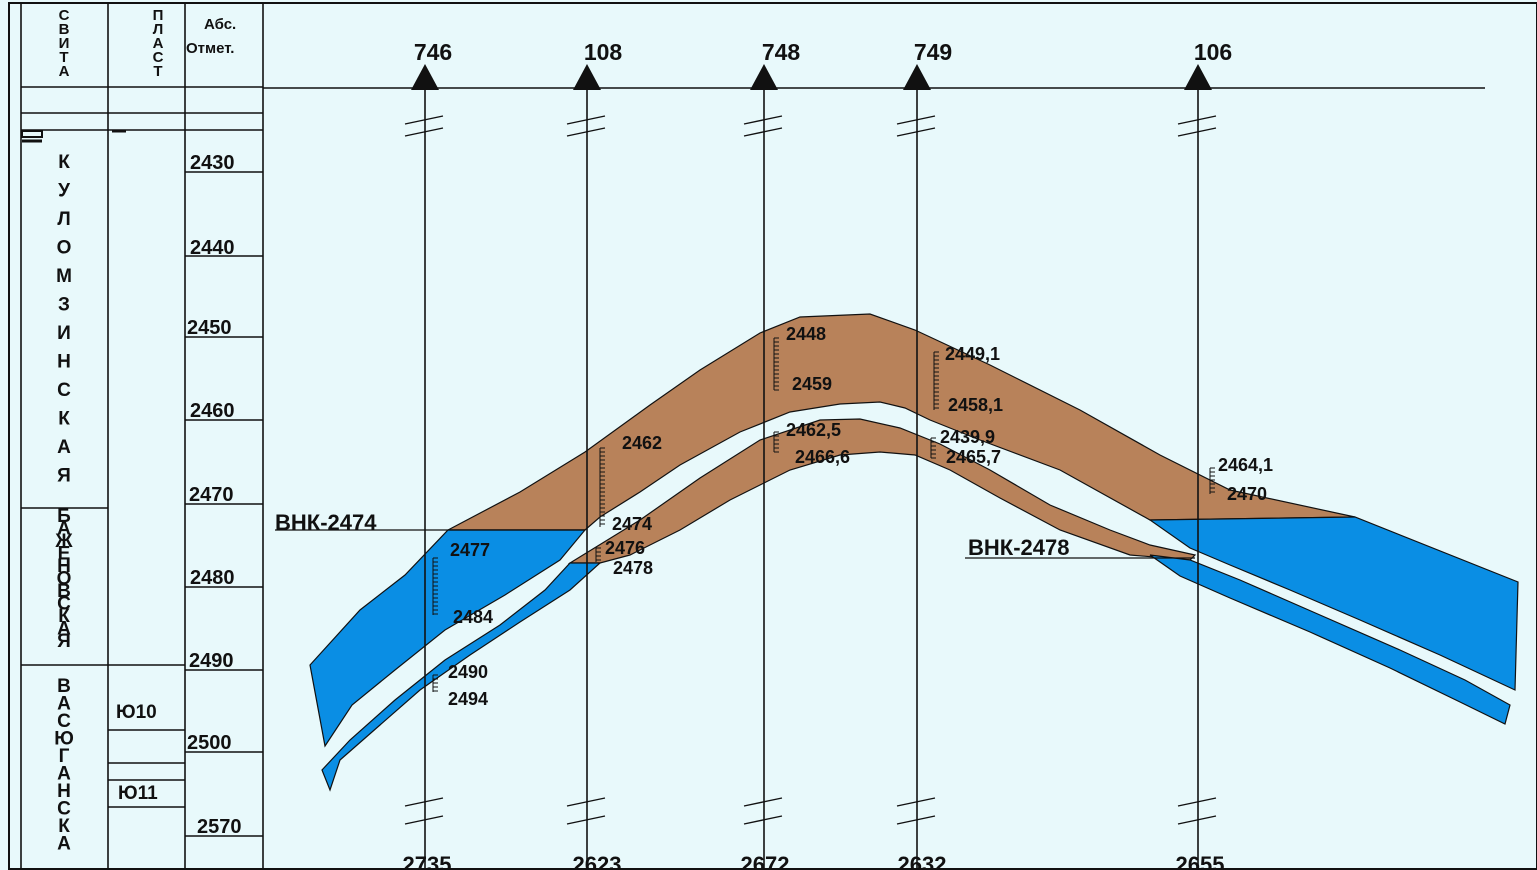 This screenshot has width=1537, height=870. I want to click on interval-label: 2478, so click(633, 568).